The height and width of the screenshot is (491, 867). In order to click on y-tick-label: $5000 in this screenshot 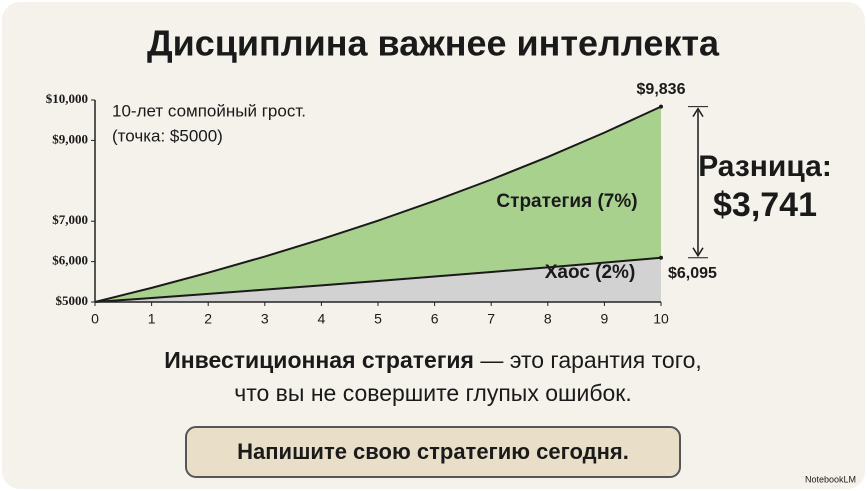, I will do `click(72, 300)`.